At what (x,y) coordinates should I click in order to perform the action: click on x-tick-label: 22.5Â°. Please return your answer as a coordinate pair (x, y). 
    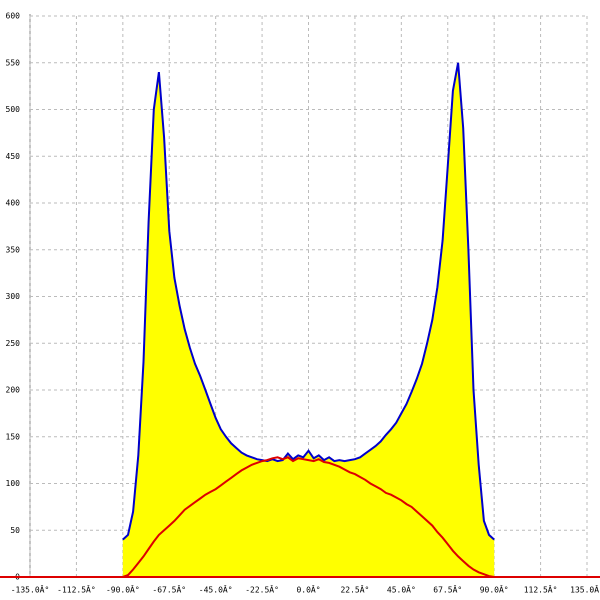
    Looking at the image, I should click on (354, 589).